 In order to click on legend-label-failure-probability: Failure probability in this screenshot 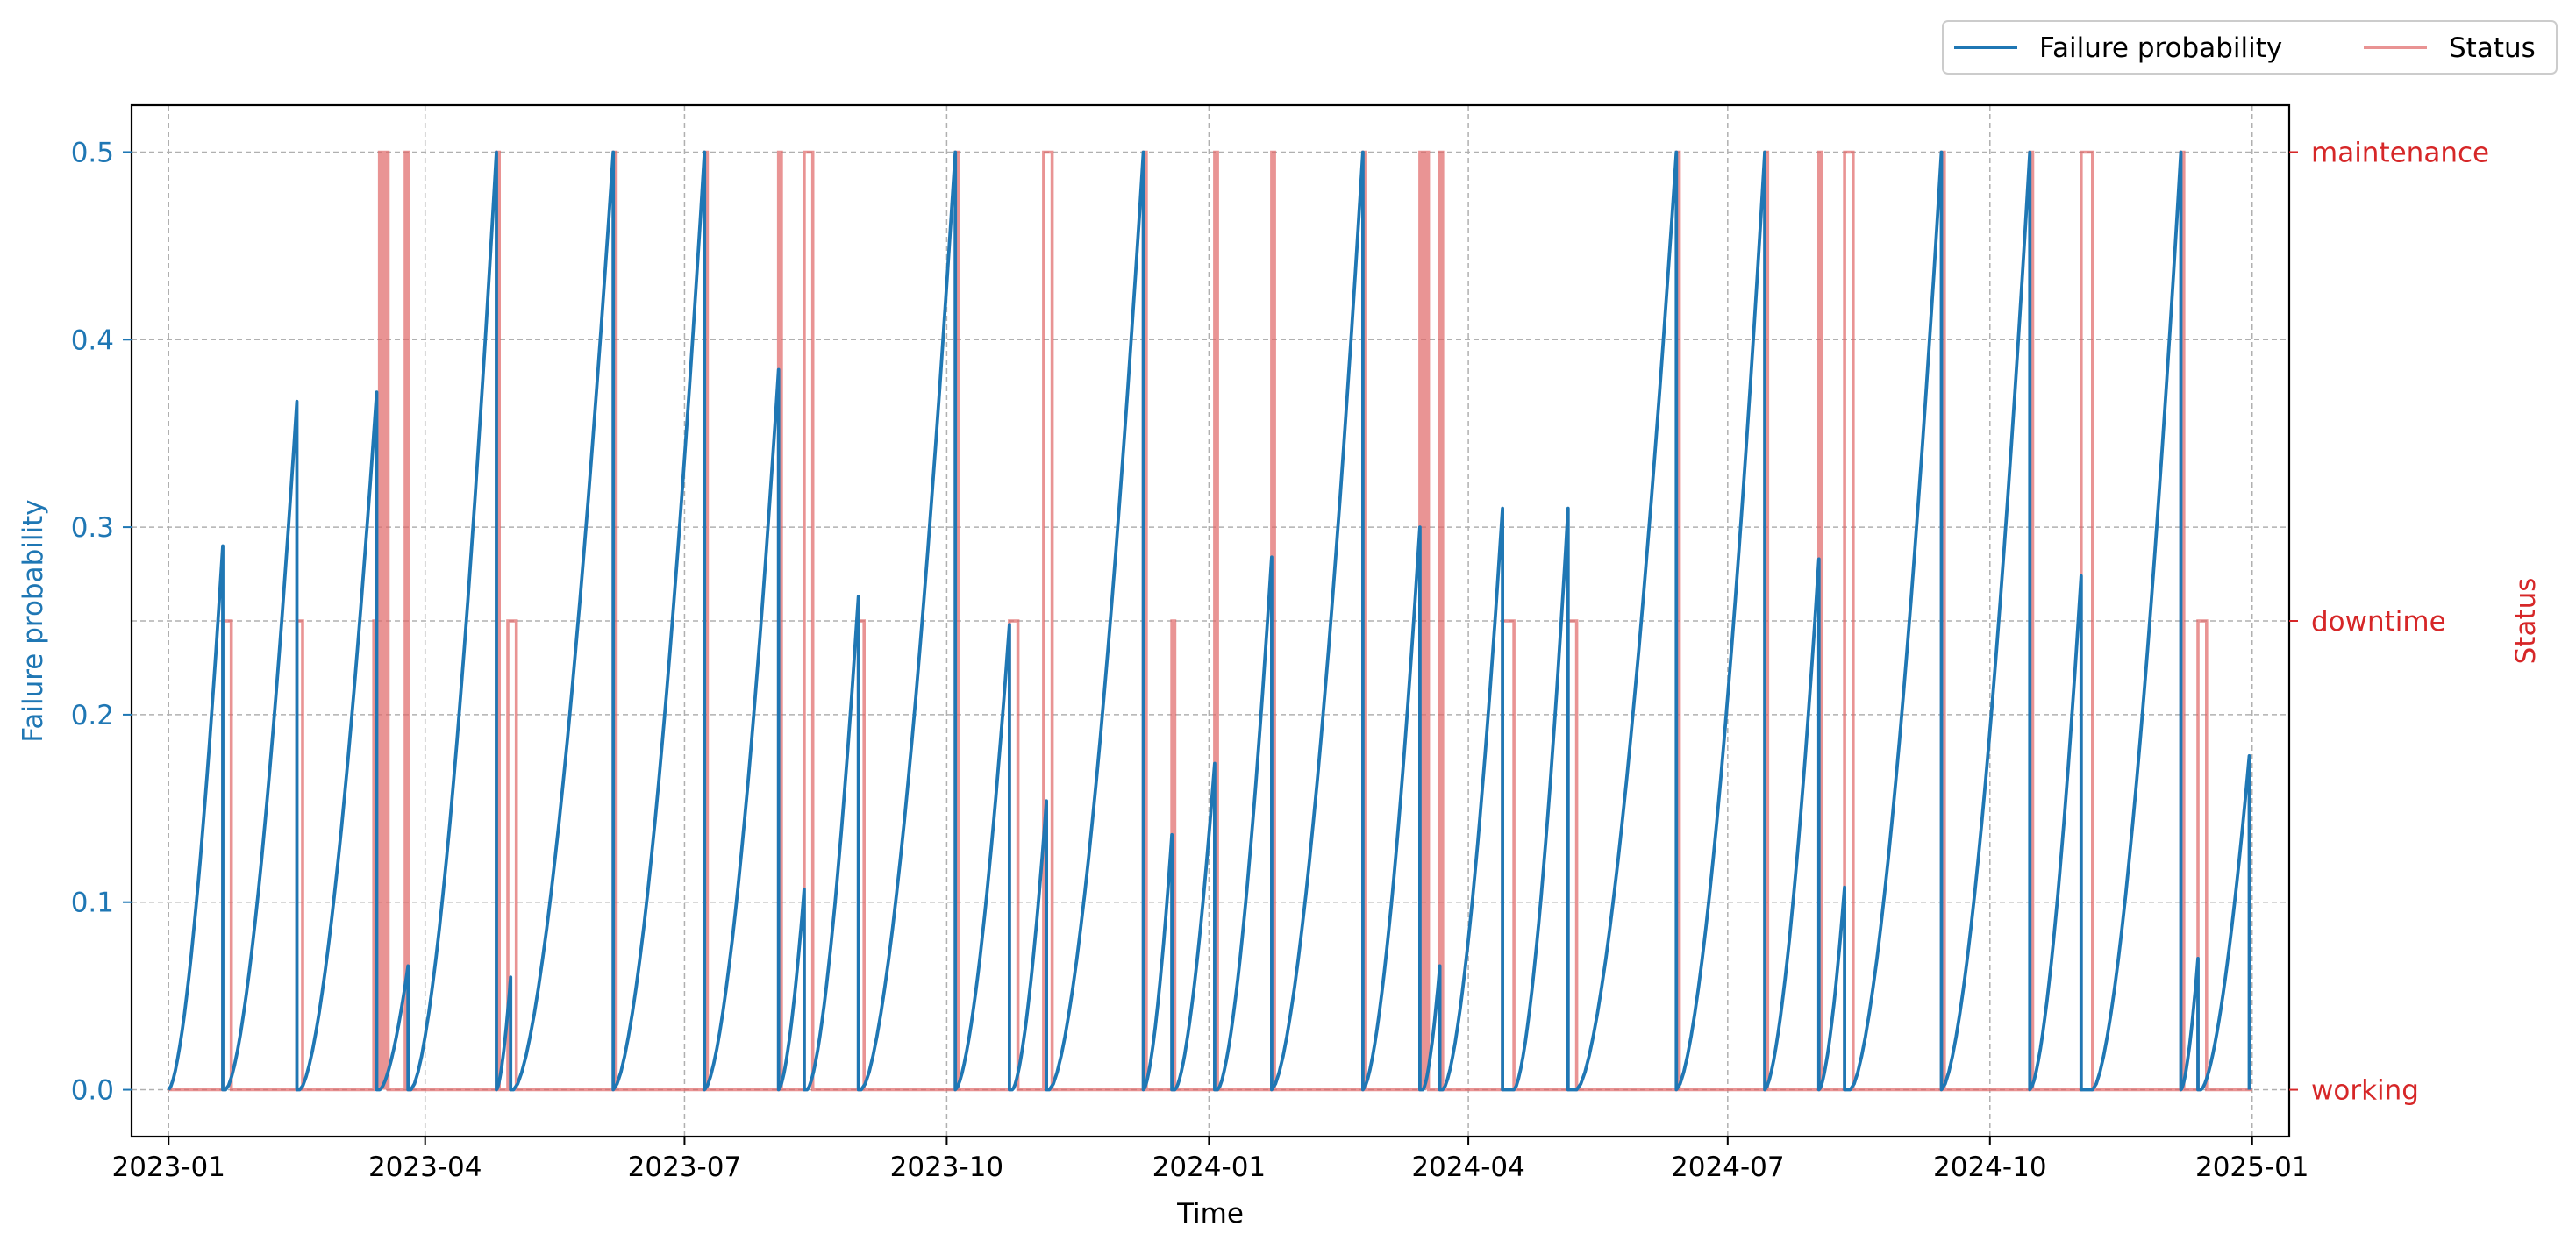, I will do `click(2161, 48)`.